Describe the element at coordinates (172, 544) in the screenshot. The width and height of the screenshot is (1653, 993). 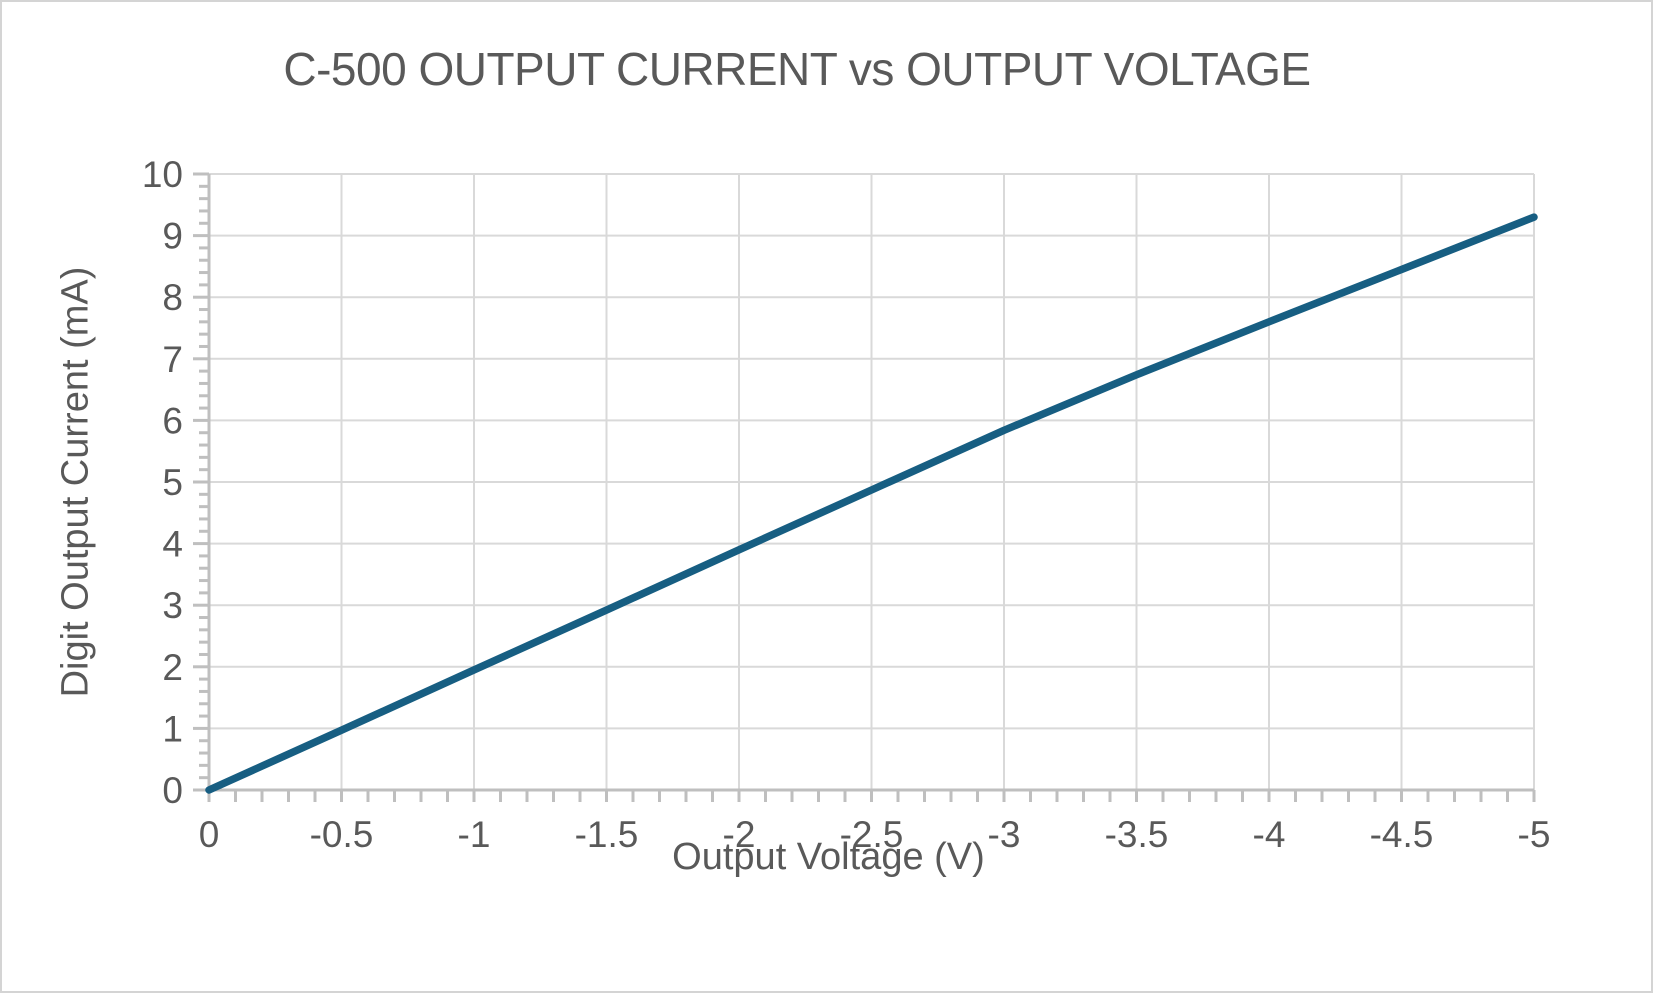
I see `y-tick-label: 4` at that location.